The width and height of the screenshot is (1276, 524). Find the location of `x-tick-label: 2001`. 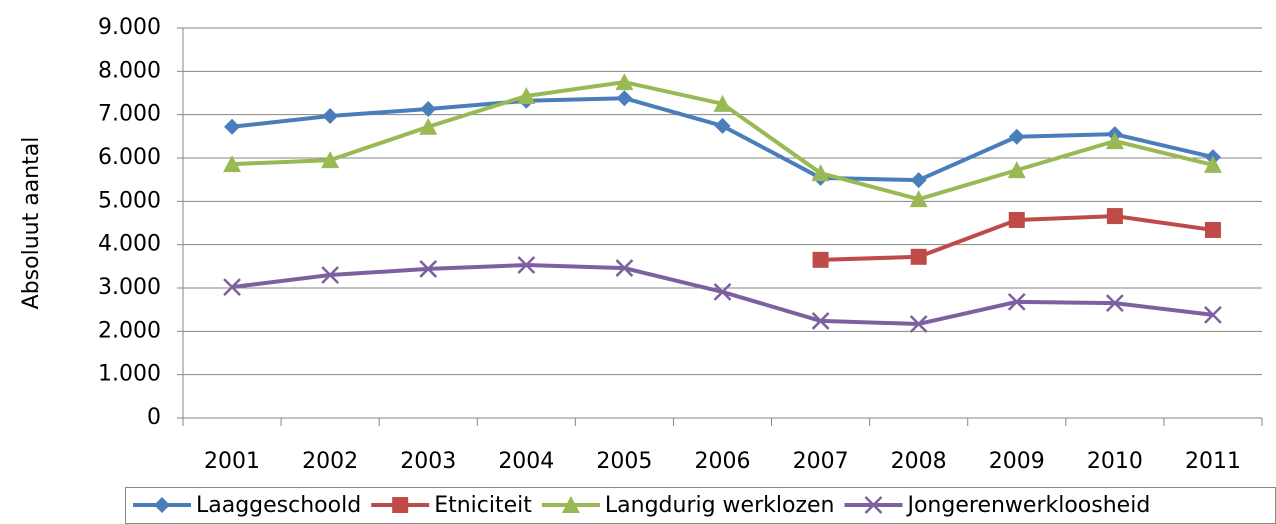

x-tick-label: 2001 is located at coordinates (232, 461).